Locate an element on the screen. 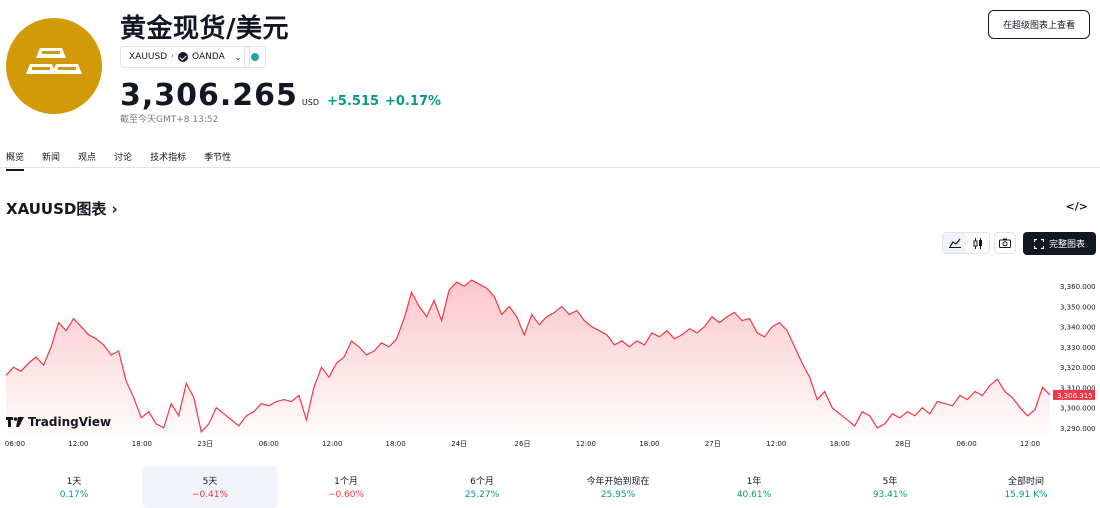  period-value: 25.27% is located at coordinates (482, 495).